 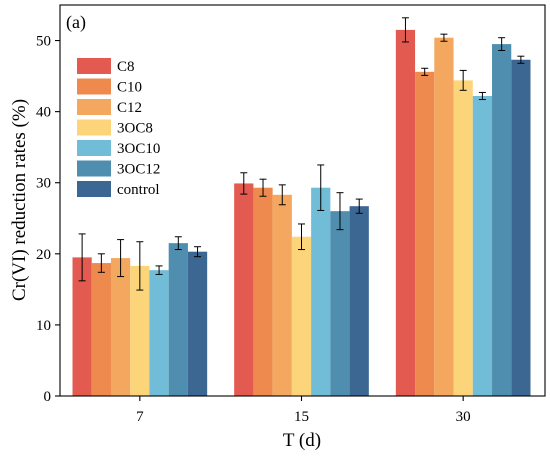 I want to click on legend-label-3oc12: 3OC12, so click(x=138, y=170).